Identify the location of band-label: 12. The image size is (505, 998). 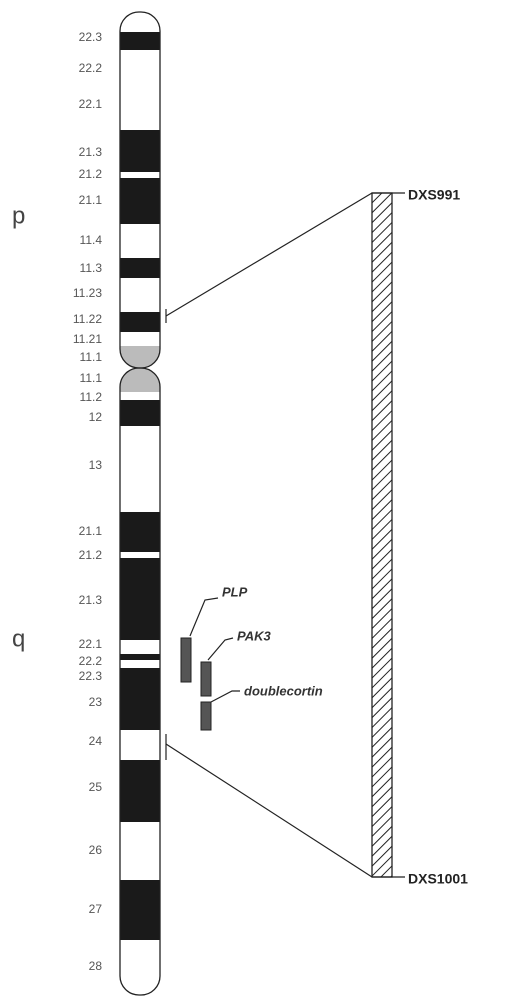
(96, 417).